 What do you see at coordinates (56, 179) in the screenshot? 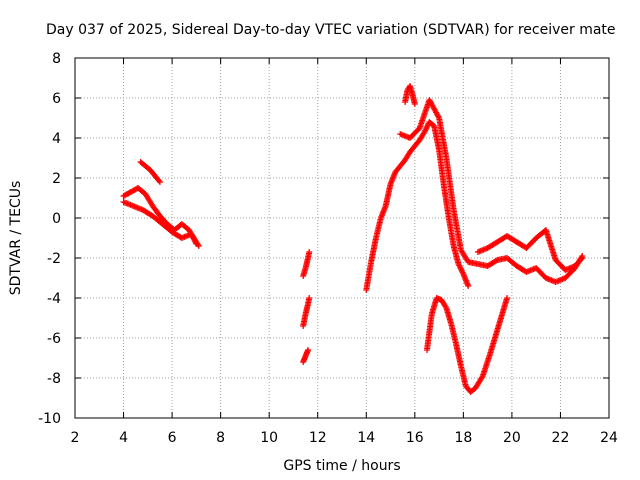
I see `y-tick-label: 2` at bounding box center [56, 179].